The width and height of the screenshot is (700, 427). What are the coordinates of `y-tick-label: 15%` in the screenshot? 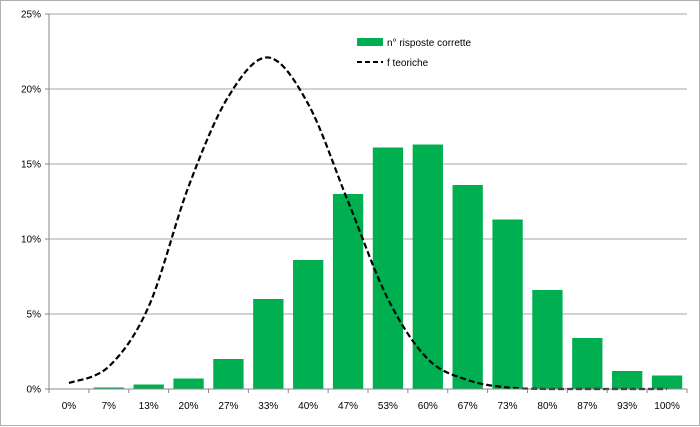 It's located at (31, 165).